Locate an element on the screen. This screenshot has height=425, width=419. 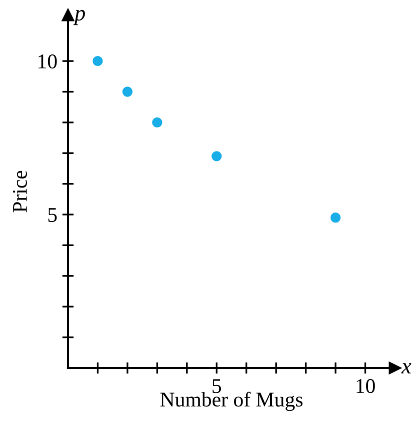
y-axis-title: Price is located at coordinates (19, 191).